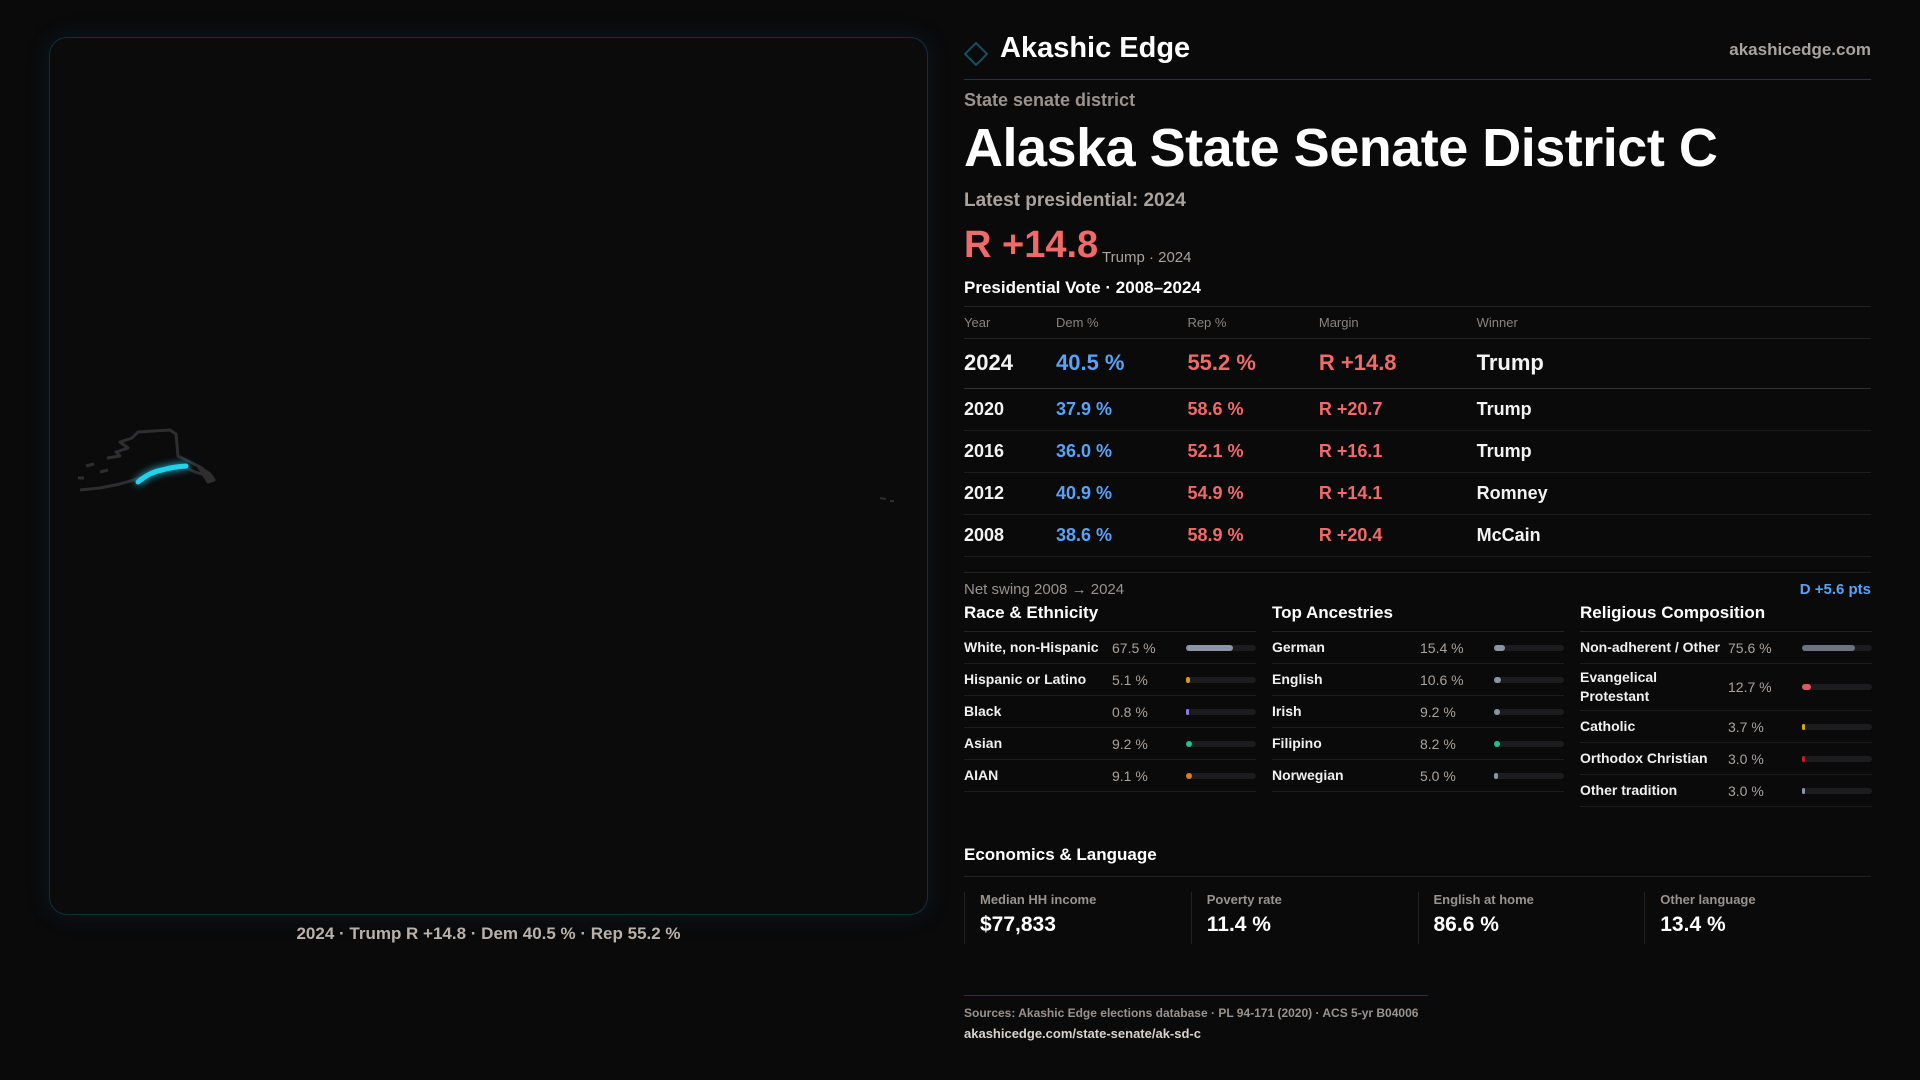  Describe the element at coordinates (1693, 924) in the screenshot. I see `stat-value: 13.4 %` at that location.